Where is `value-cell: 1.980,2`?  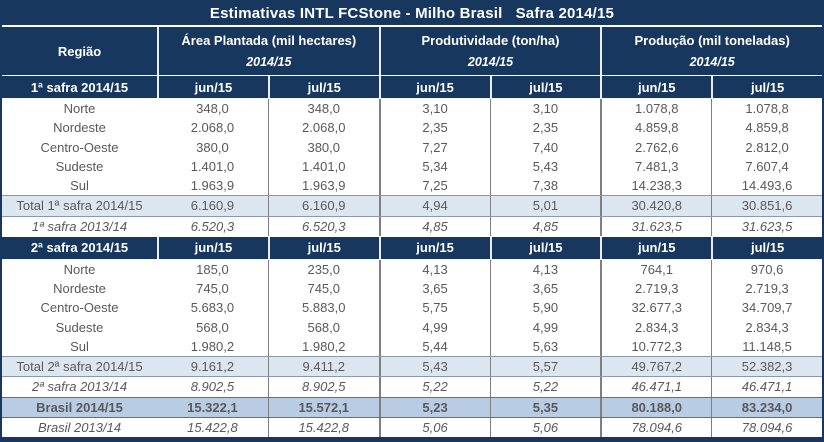 value-cell: 1.980,2 is located at coordinates (323, 346).